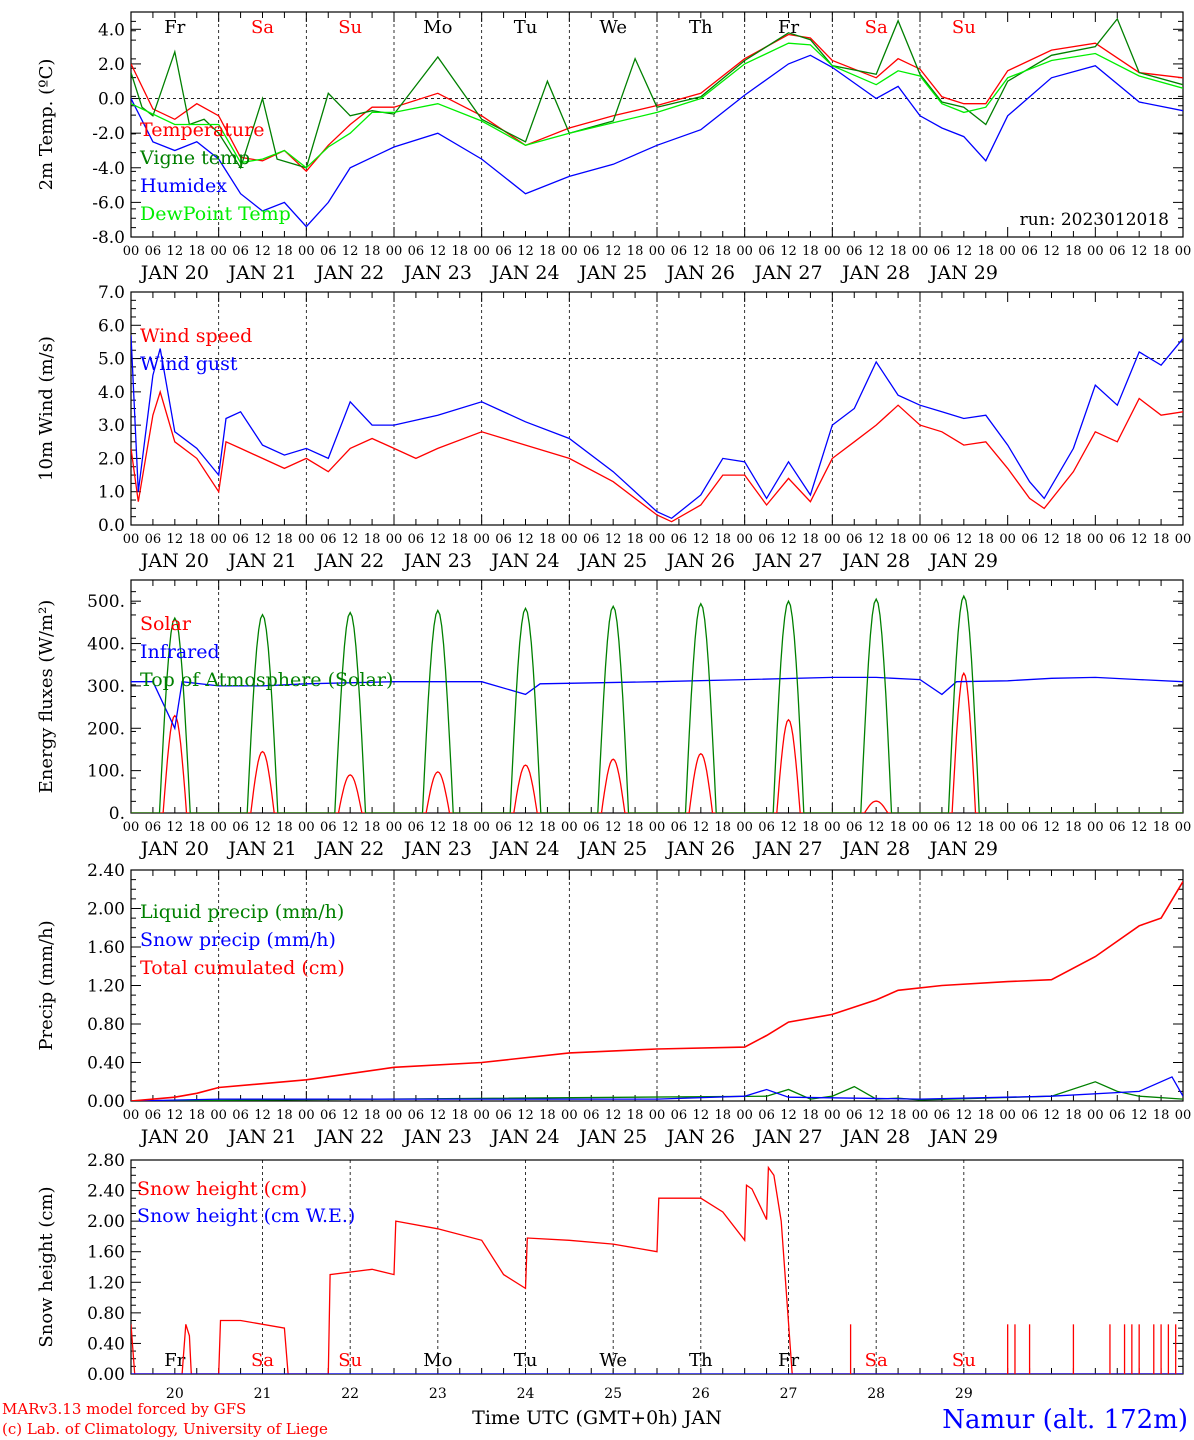 The height and width of the screenshot is (1440, 1194). Describe the element at coordinates (700, 561) in the screenshot. I see `x-date-label: JAN 26` at that location.